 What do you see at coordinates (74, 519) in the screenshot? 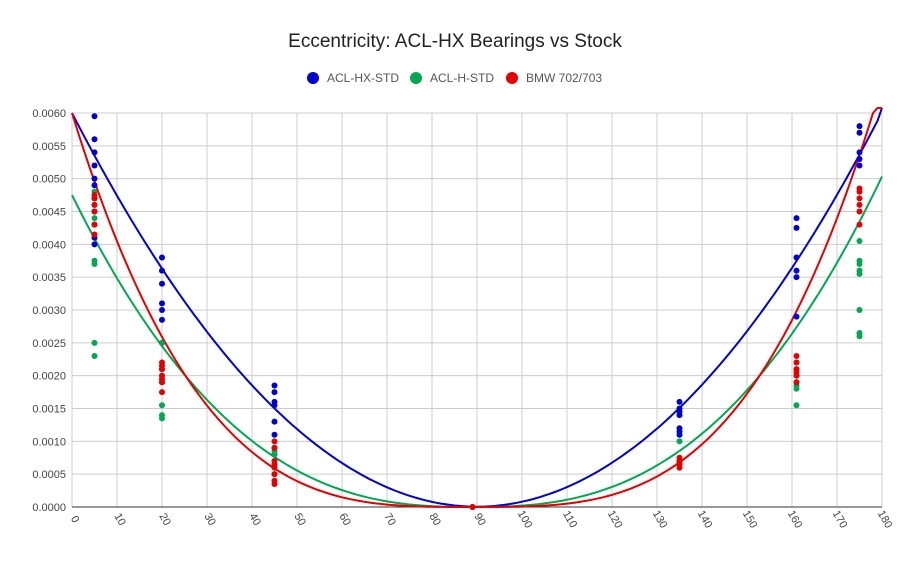
I see `x-tick-label: 0` at bounding box center [74, 519].